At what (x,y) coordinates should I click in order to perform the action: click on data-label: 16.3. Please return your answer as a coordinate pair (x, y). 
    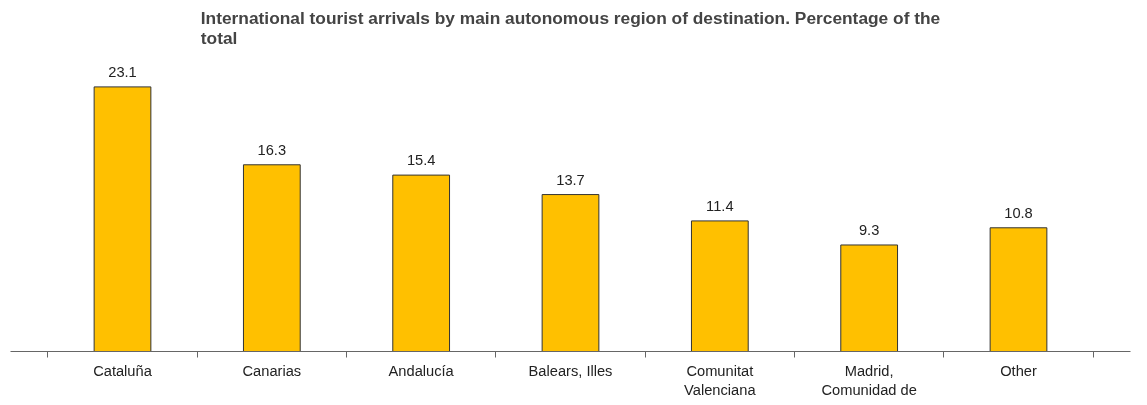
    Looking at the image, I should click on (272, 149).